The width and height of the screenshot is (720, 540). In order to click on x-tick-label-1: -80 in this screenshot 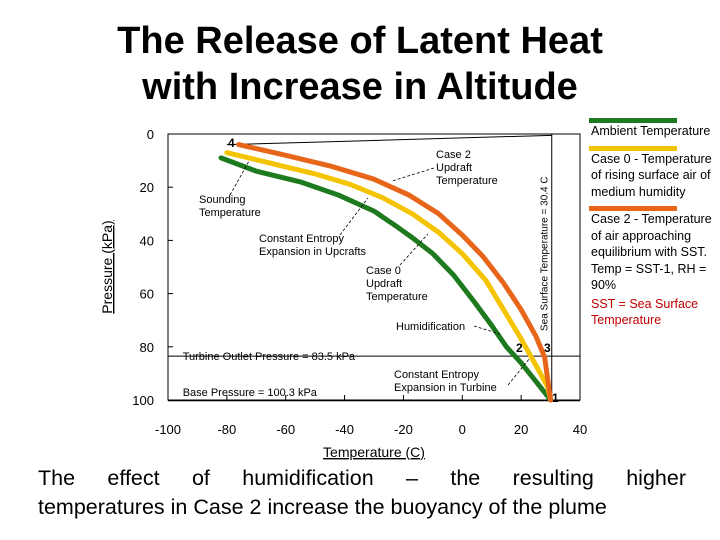, I will do `click(226, 429)`.